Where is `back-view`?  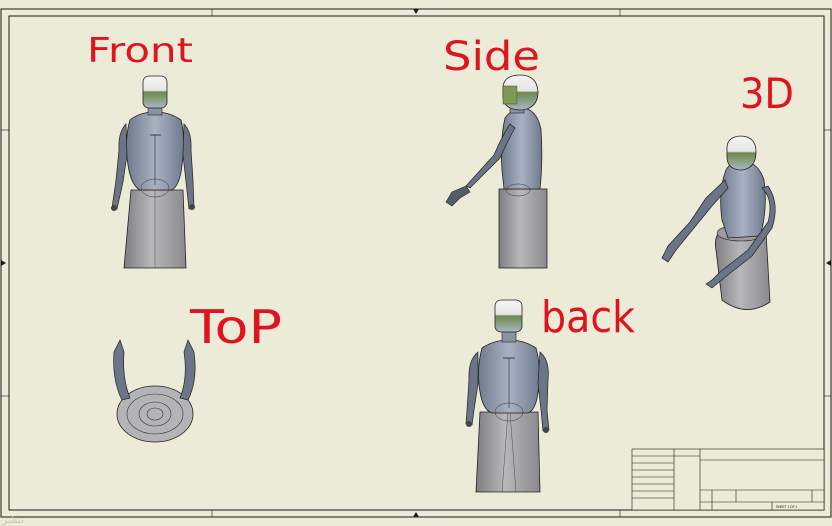 back-view is located at coordinates (507, 396).